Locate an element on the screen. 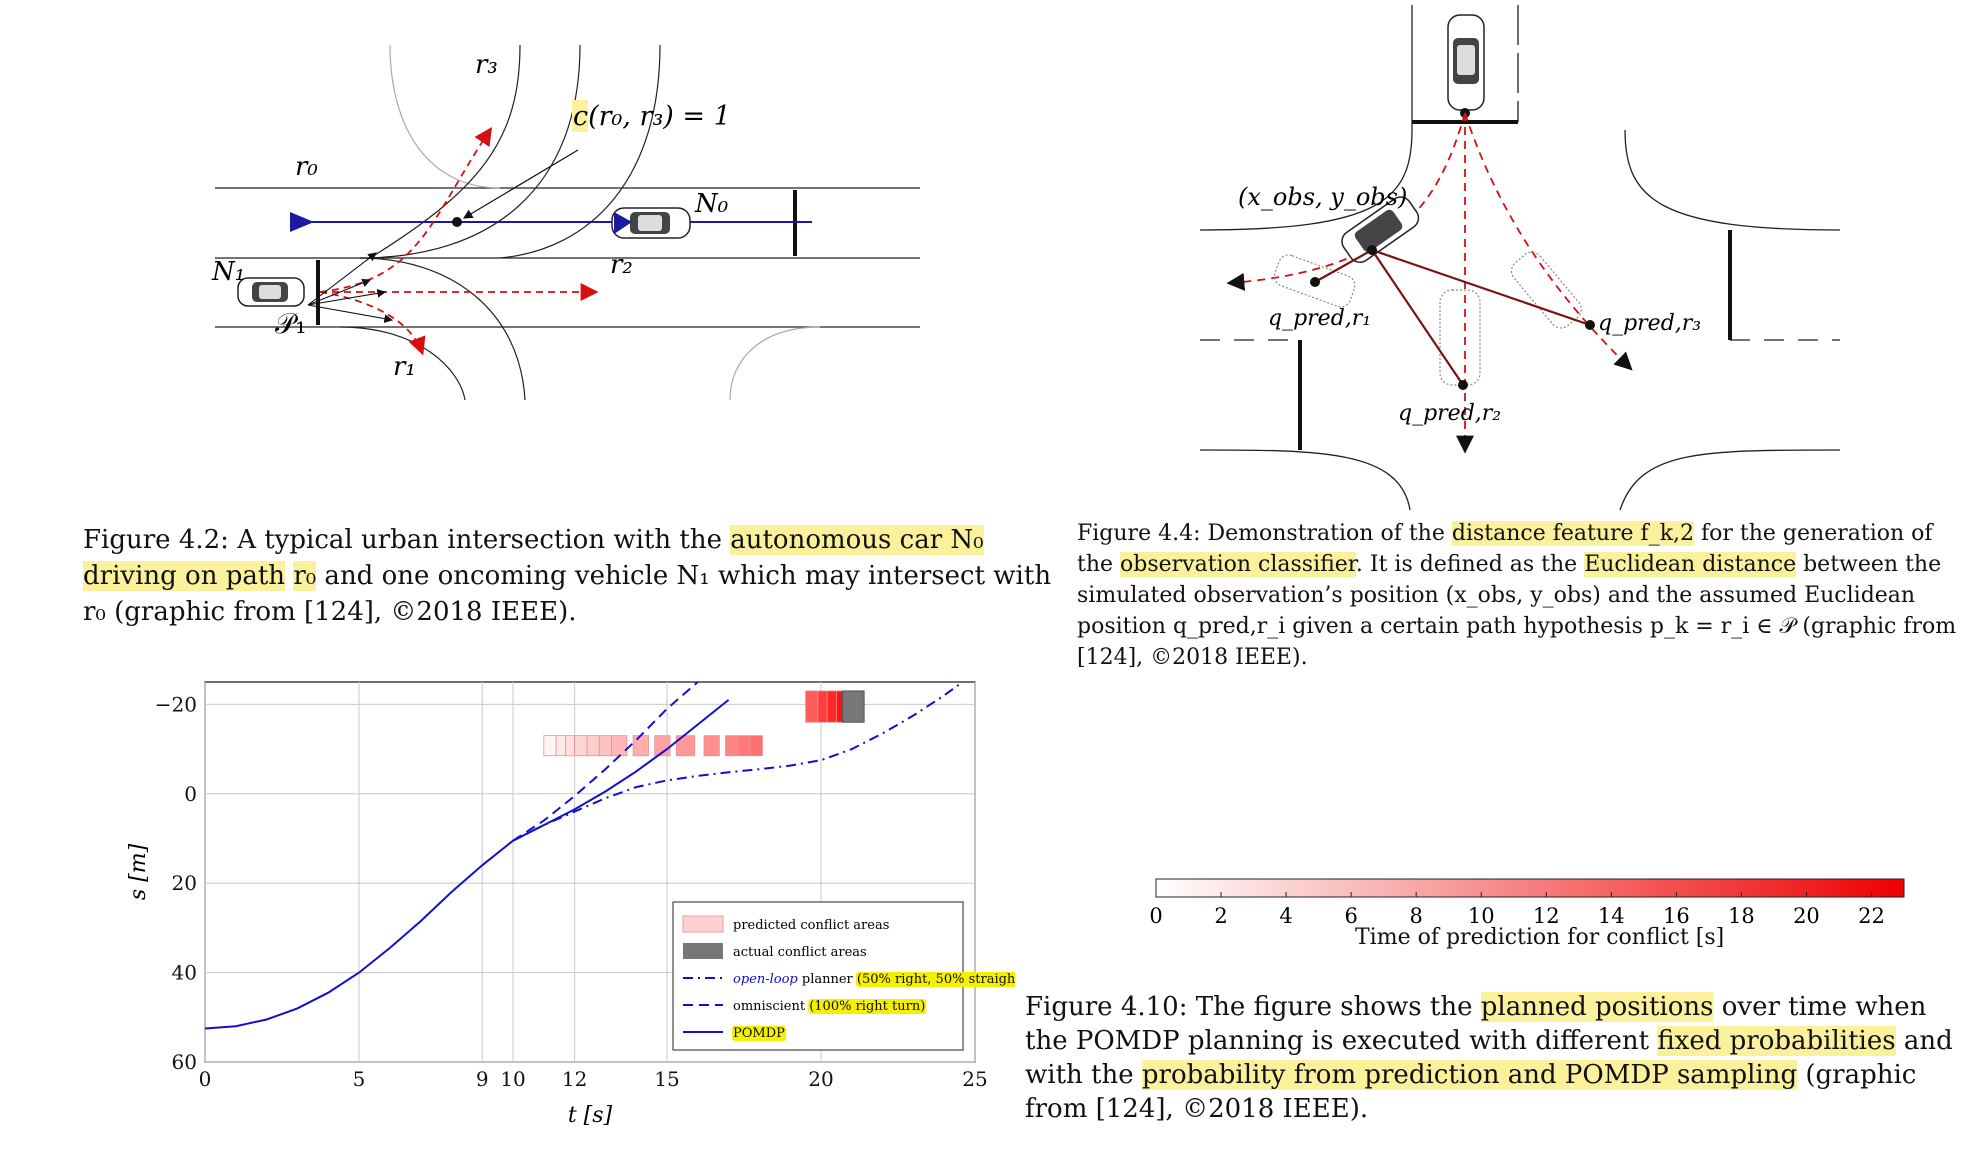  observed-car-icon is located at coordinates (1380, 229).